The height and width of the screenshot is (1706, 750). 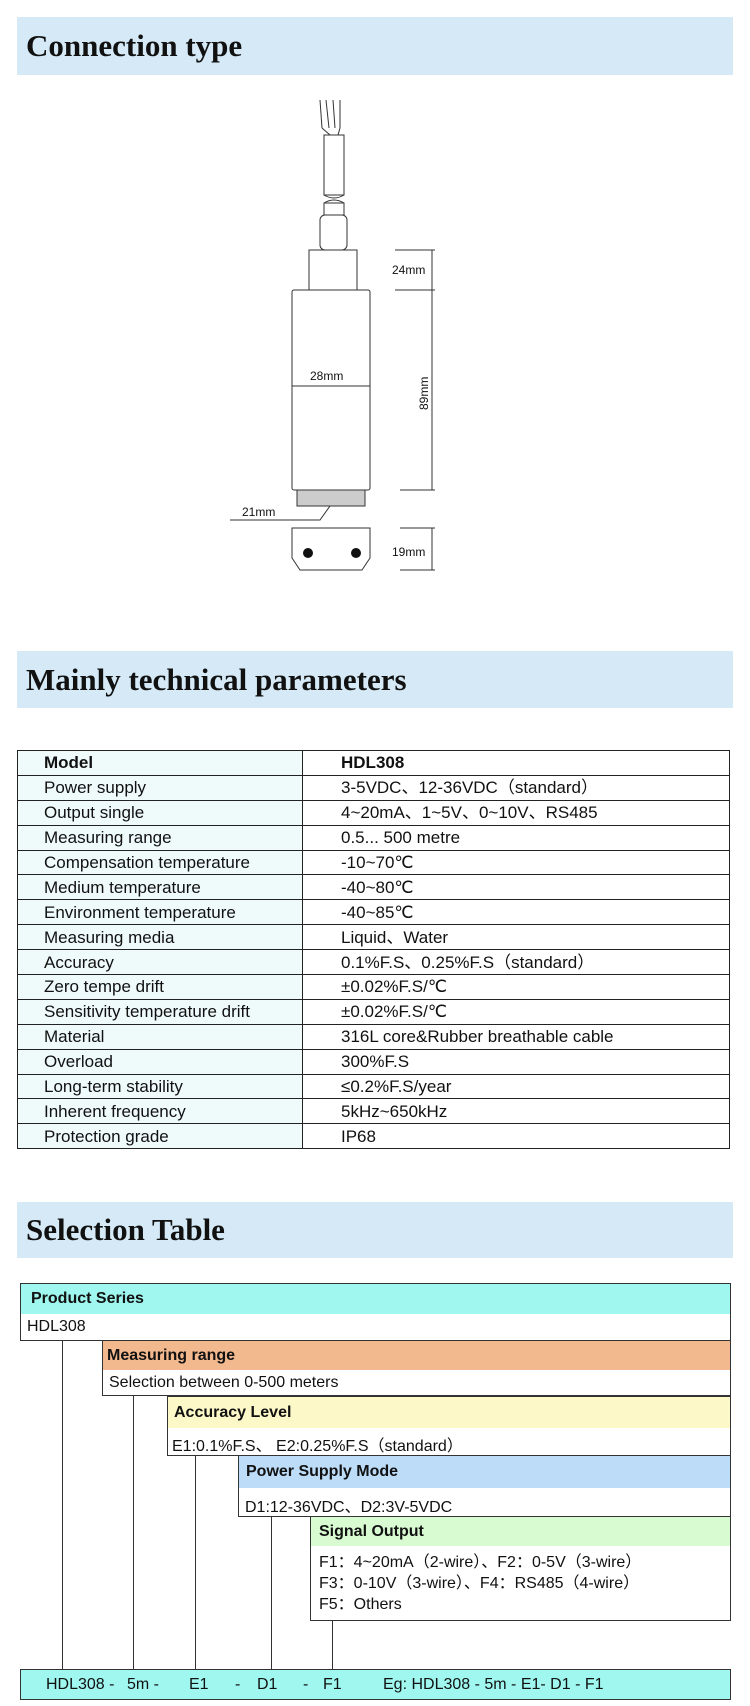 I want to click on param-key: Overload, so click(x=160, y=1061).